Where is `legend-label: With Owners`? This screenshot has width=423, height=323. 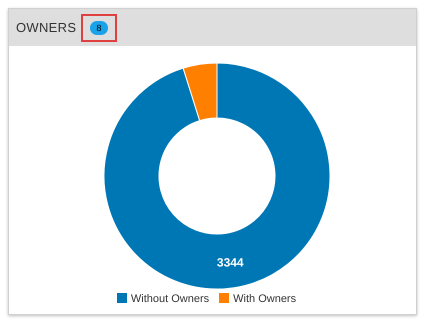 legend-label: With Owners is located at coordinates (264, 299).